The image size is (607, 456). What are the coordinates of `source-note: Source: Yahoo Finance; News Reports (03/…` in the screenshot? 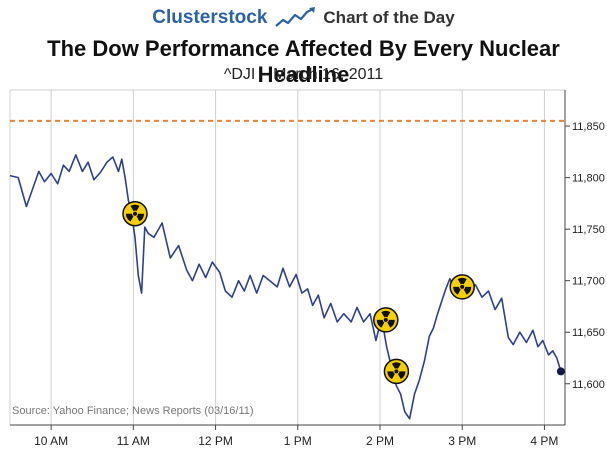 It's located at (133, 411).